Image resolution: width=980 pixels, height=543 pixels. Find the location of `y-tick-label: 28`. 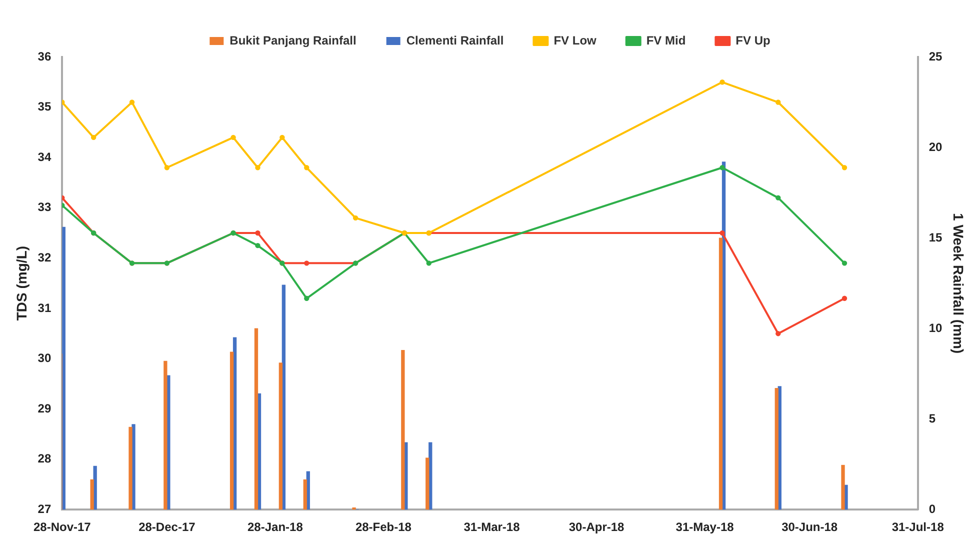

y-tick-label: 28 is located at coordinates (45, 459).